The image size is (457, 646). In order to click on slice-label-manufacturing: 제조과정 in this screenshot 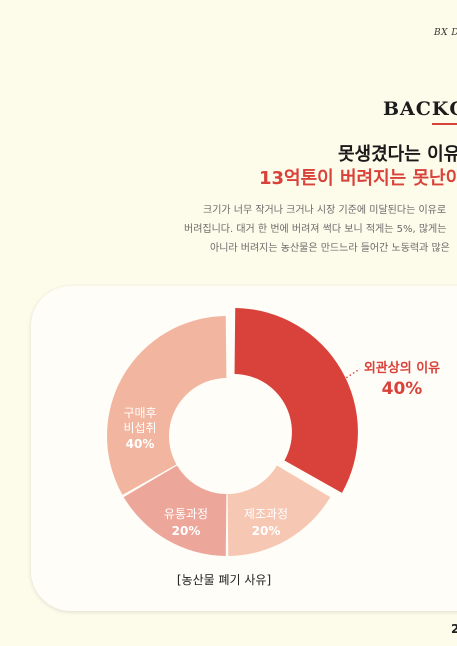, I will do `click(266, 514)`.